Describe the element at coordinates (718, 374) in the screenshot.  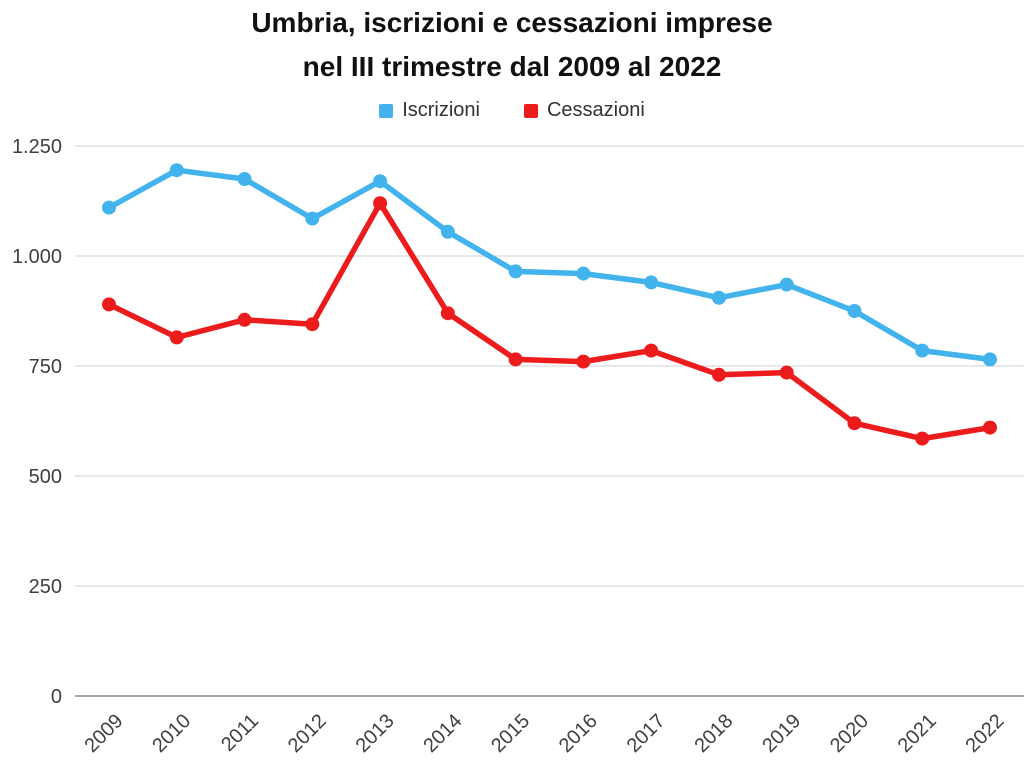
I see `data-point-cessazioni-2018` at that location.